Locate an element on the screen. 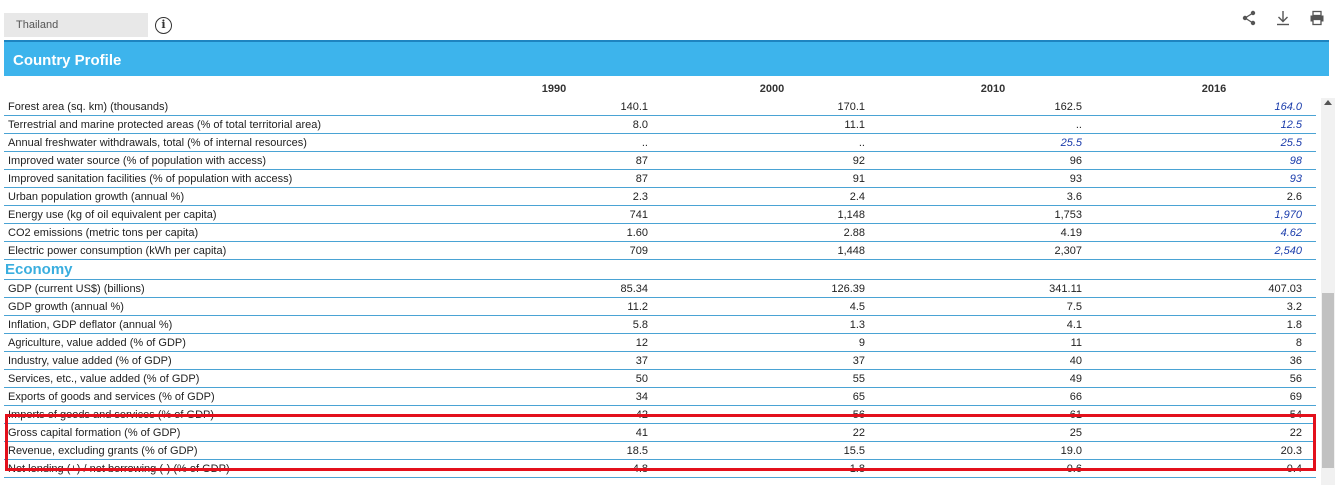 Image resolution: width=1339 pixels, height=485 pixels. row-label: GDP (current US$) (billions) is located at coordinates (76, 289).